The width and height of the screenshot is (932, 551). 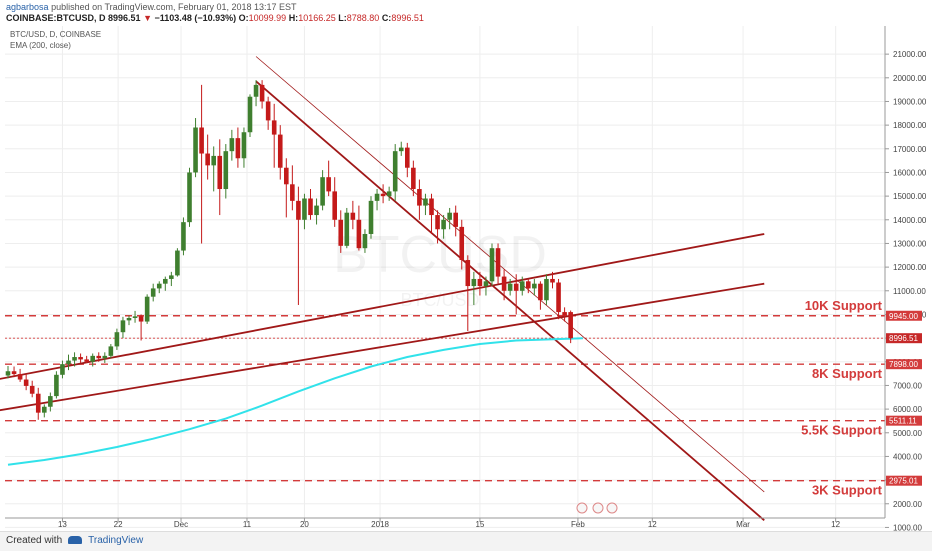 What do you see at coordinates (479, 524) in the screenshot?
I see `x-tick-label: 15` at bounding box center [479, 524].